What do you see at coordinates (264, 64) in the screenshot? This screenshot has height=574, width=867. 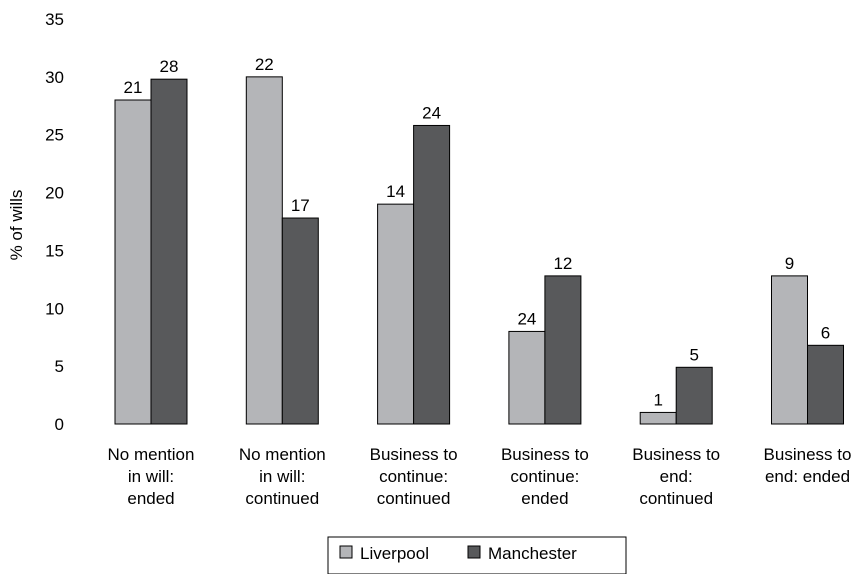 I see `data-label-liverpool-1: 22` at bounding box center [264, 64].